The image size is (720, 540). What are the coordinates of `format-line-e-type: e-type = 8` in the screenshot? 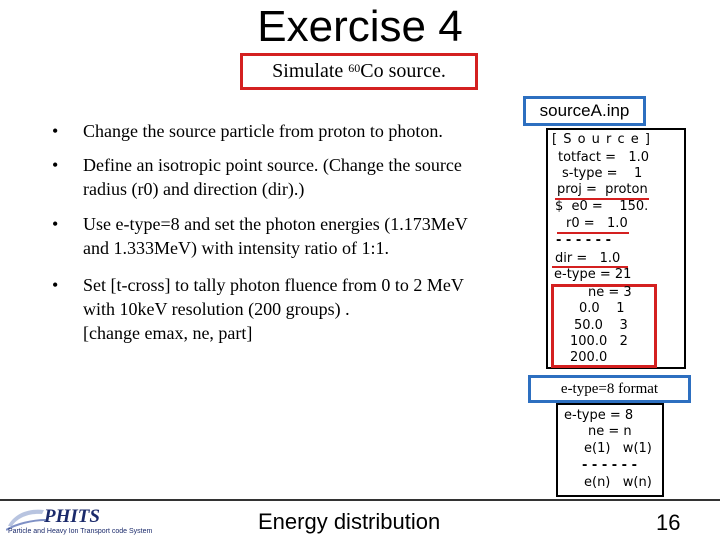 It's located at (599, 415).